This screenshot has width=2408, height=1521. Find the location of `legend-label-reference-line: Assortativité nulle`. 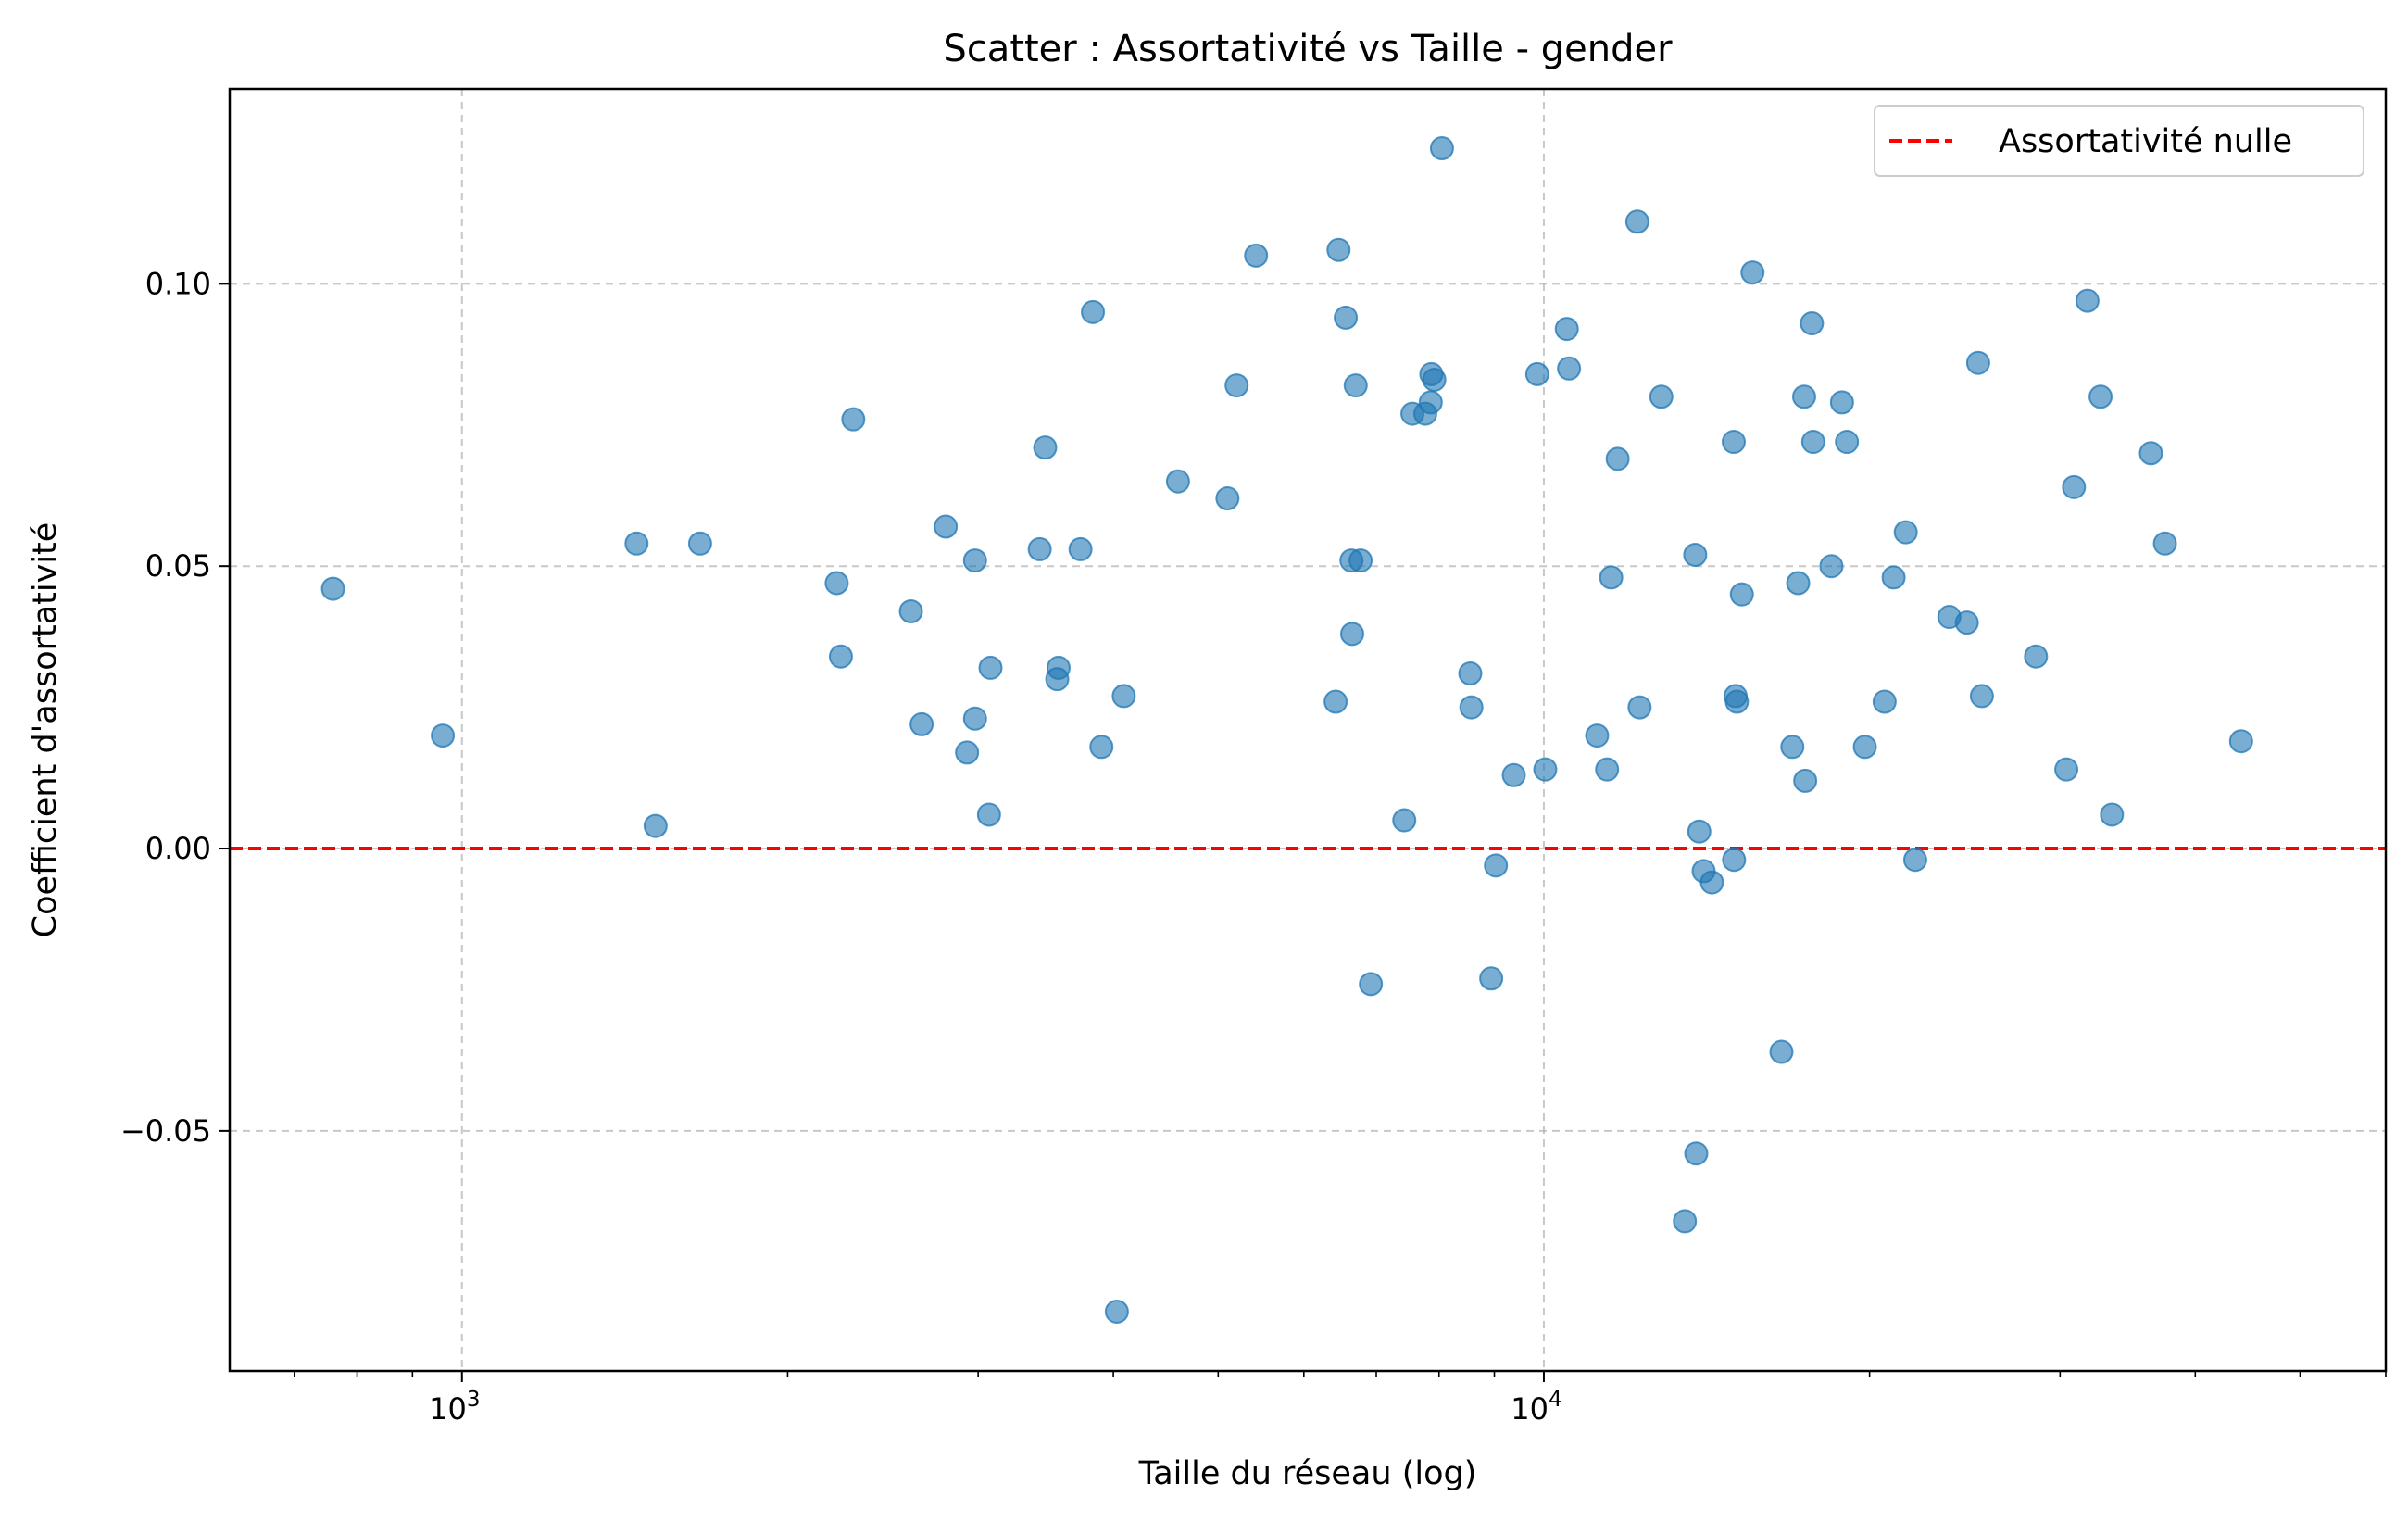

legend-label-reference-line: Assortativité nulle is located at coordinates (2145, 142).